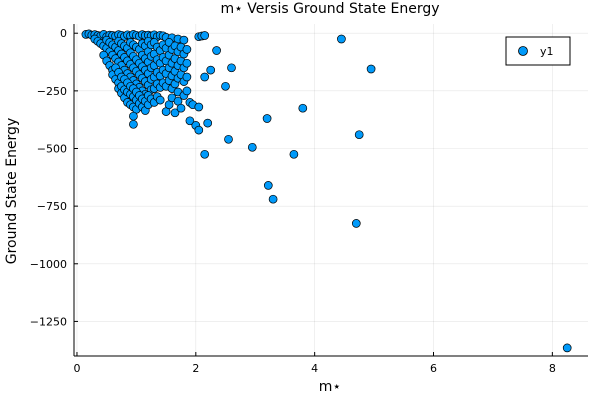 The height and width of the screenshot is (400, 600). I want to click on legend-label-y1: y1, so click(547, 51).